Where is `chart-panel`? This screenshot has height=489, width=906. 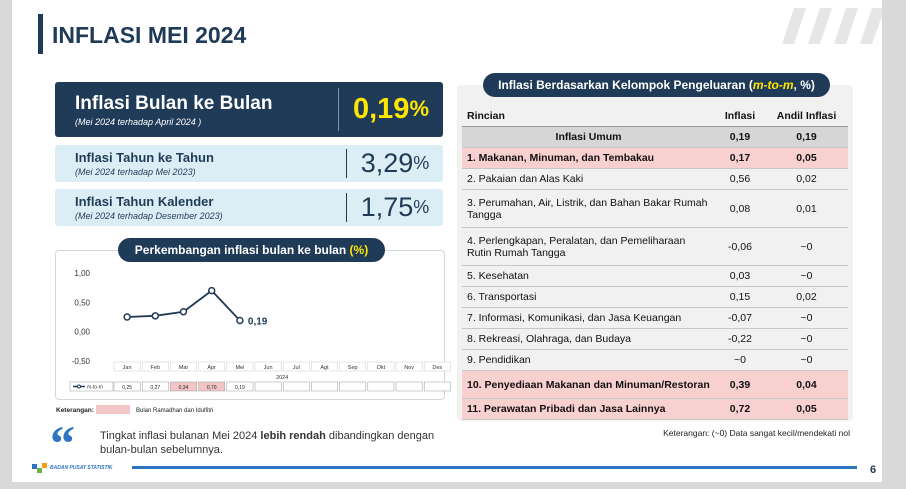
chart-panel is located at coordinates (250, 325).